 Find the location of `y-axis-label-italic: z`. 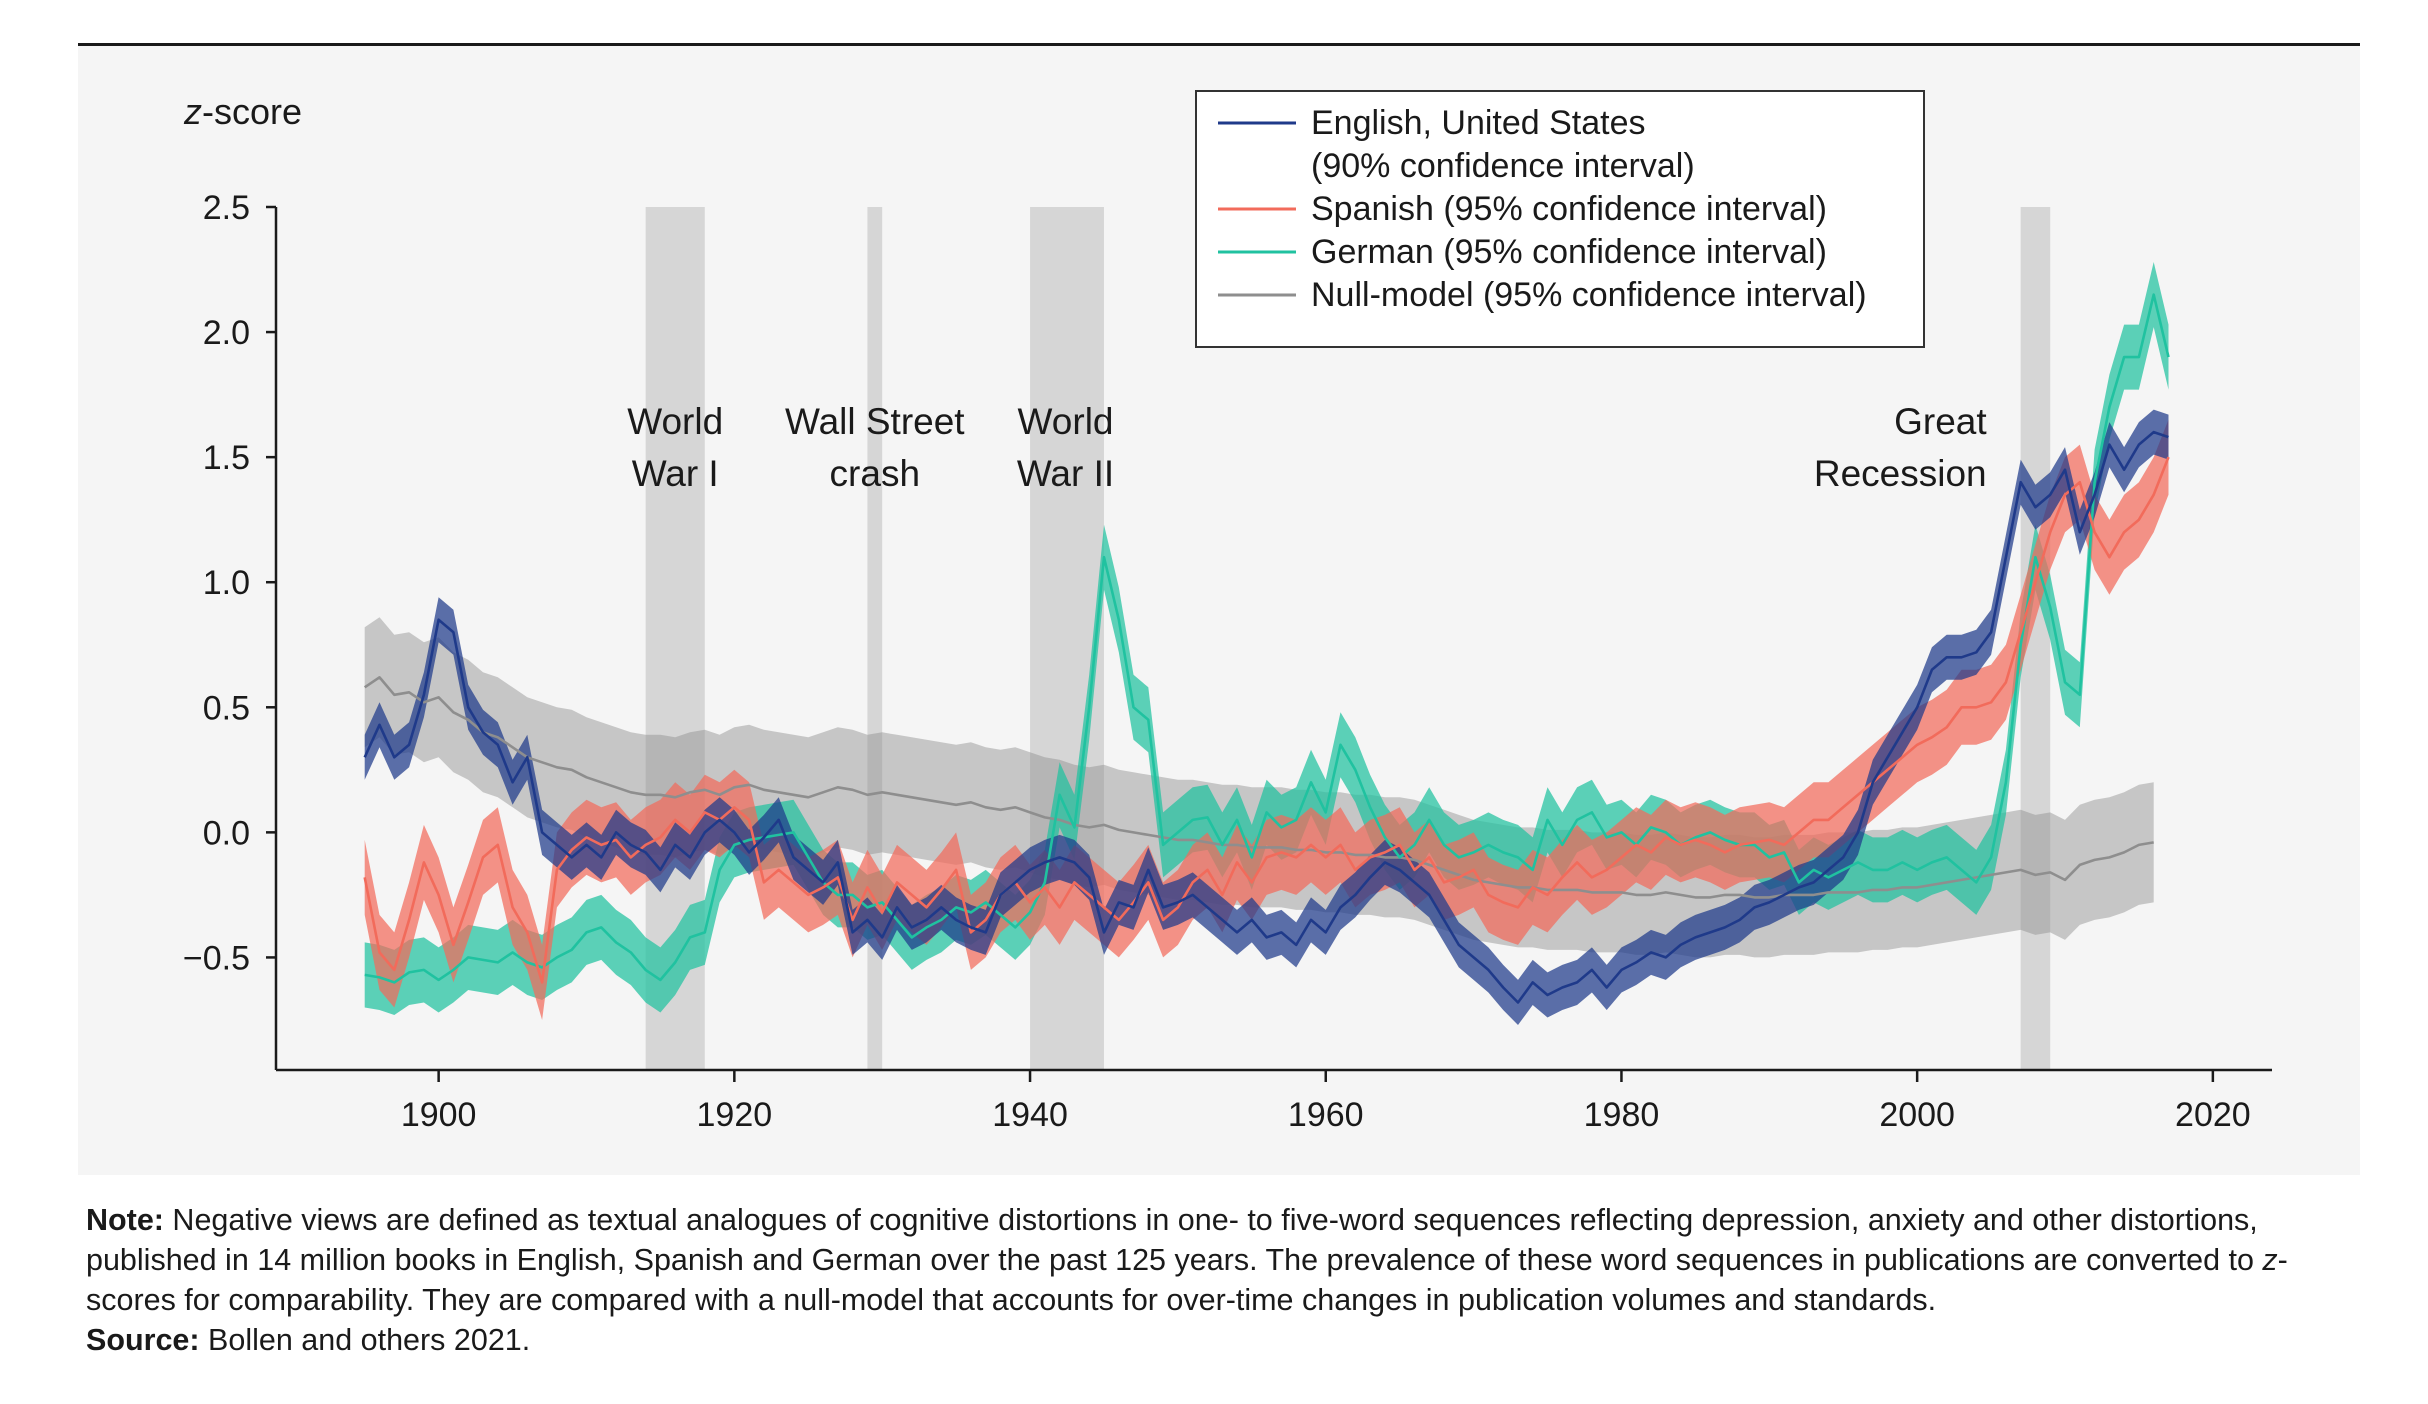

y-axis-label-italic: z is located at coordinates (192, 111).